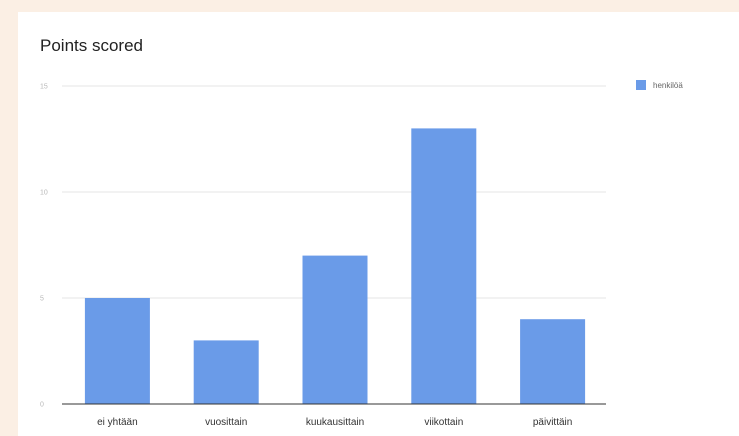 The height and width of the screenshot is (436, 739). Describe the element at coordinates (641, 85) in the screenshot. I see `legend-swatch` at that location.